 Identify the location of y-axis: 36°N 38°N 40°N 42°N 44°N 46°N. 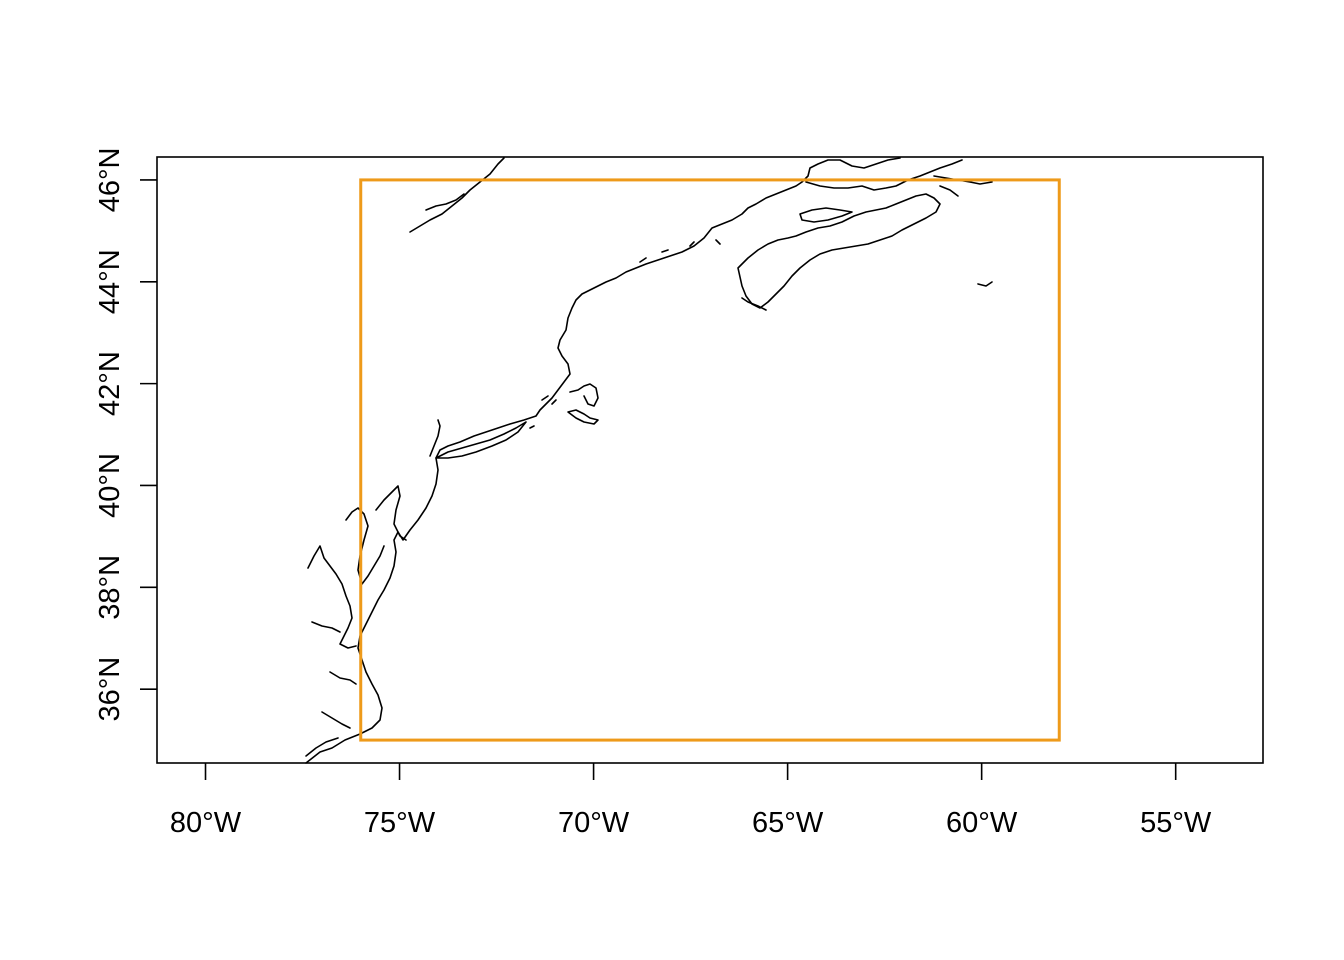
(125, 435).